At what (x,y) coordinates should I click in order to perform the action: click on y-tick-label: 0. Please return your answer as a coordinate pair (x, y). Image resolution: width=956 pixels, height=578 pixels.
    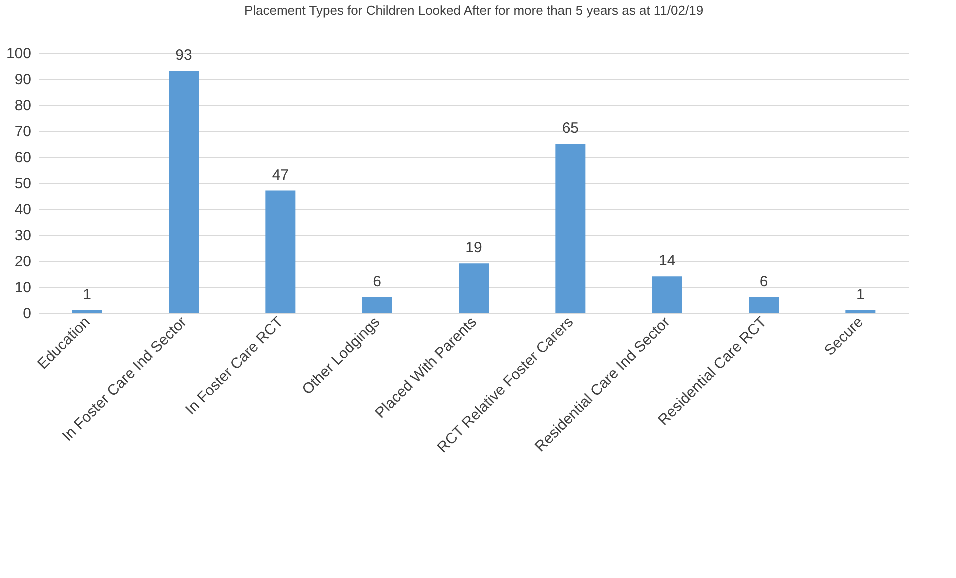
    Looking at the image, I should click on (27, 314).